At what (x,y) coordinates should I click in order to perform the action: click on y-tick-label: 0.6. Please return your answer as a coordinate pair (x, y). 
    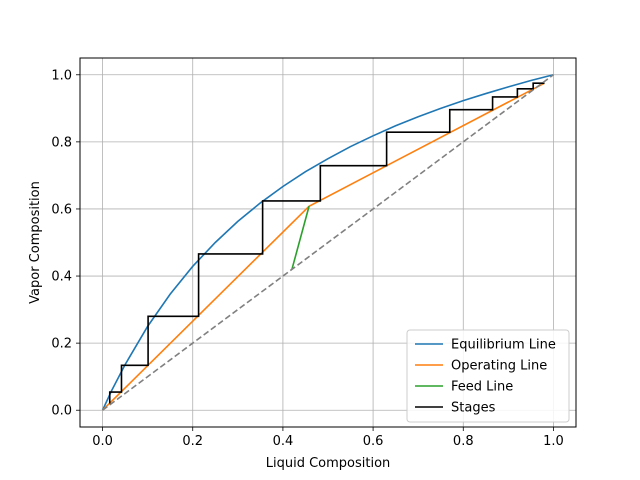
    Looking at the image, I should click on (61, 209).